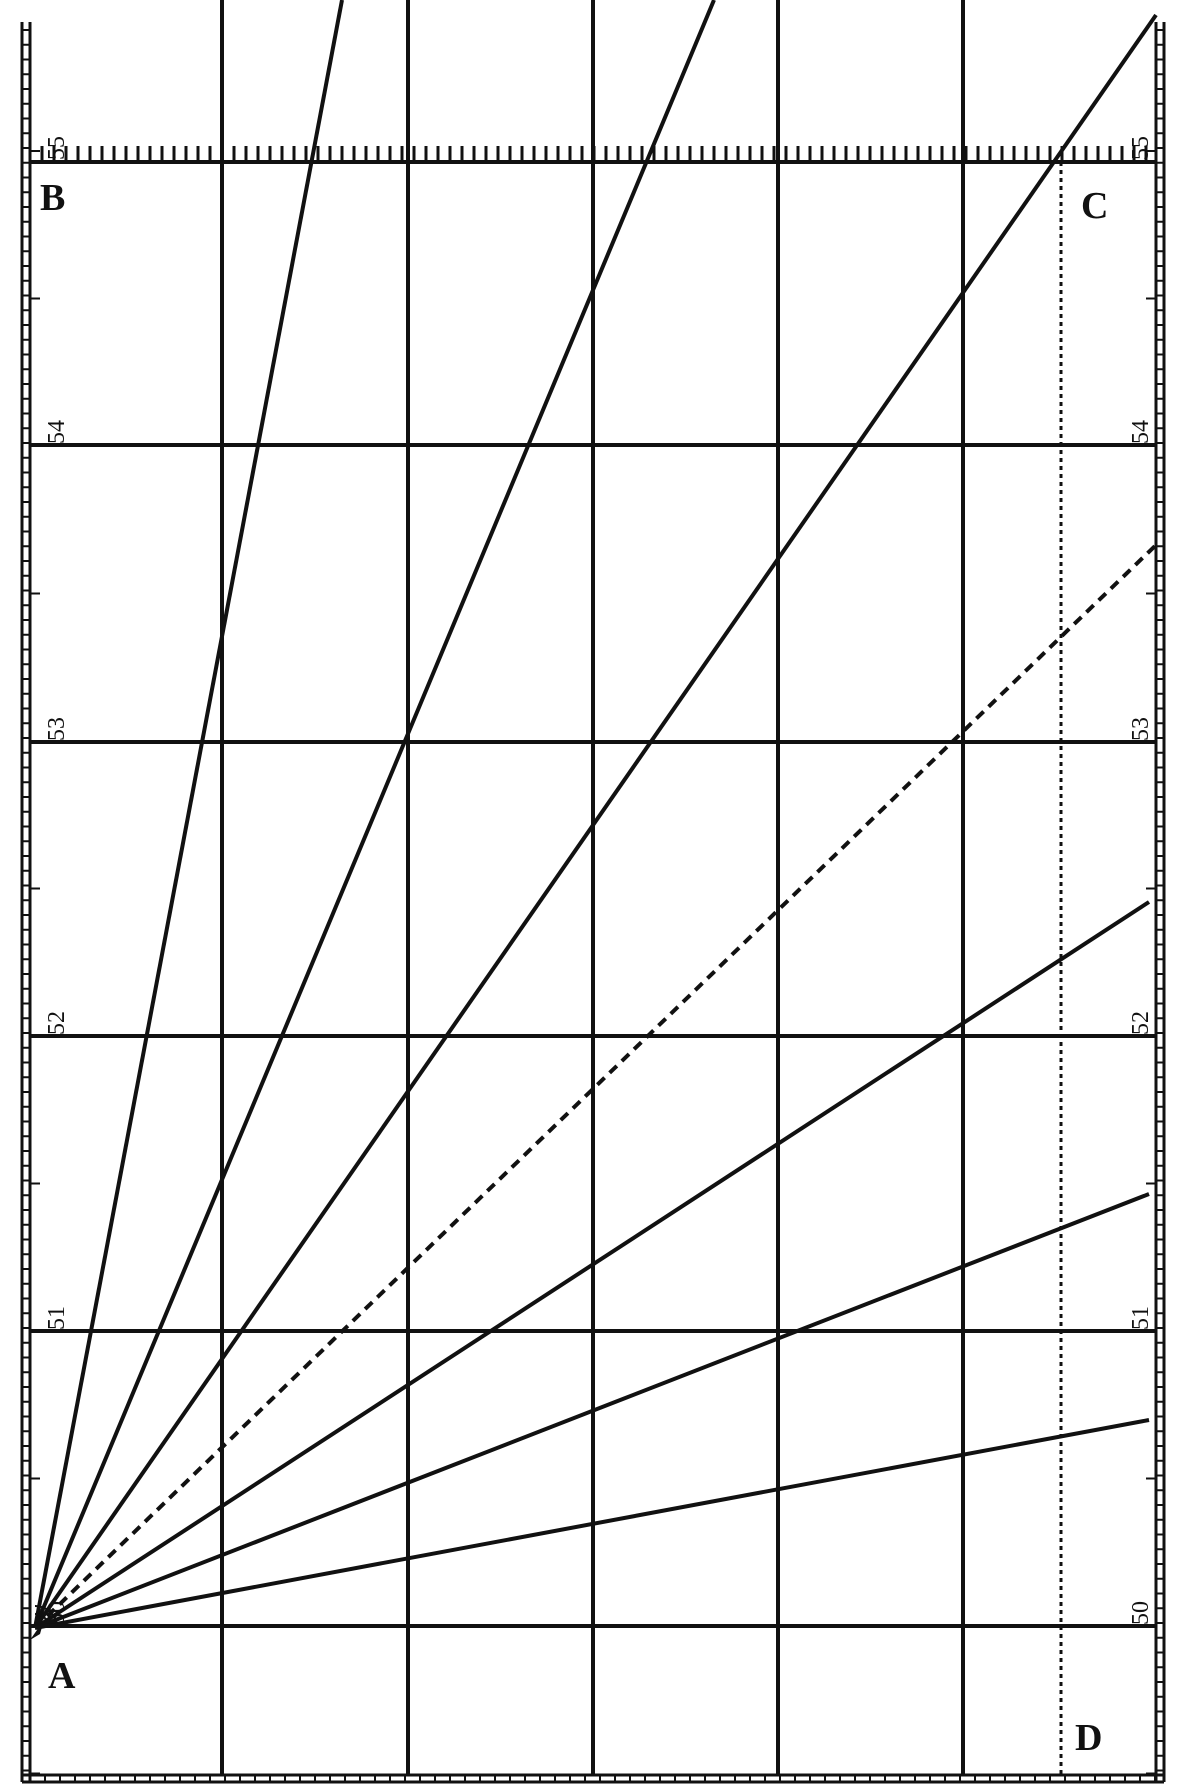  Describe the element at coordinates (588, 153) in the screenshot. I see `top-ruler-ticks` at that location.